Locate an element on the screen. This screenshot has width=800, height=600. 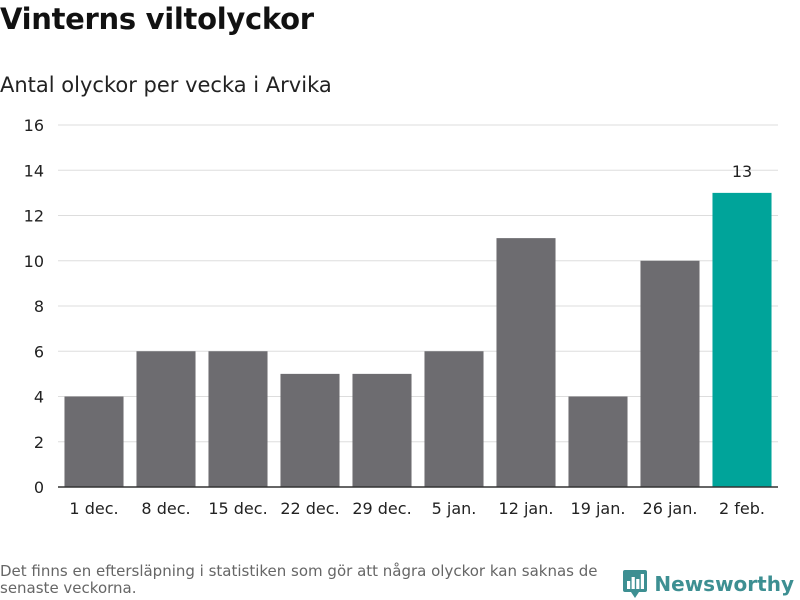
y-axis-tick-labels: 0 2 4 6 8 10 12 14 16 is located at coordinates (34, 306).